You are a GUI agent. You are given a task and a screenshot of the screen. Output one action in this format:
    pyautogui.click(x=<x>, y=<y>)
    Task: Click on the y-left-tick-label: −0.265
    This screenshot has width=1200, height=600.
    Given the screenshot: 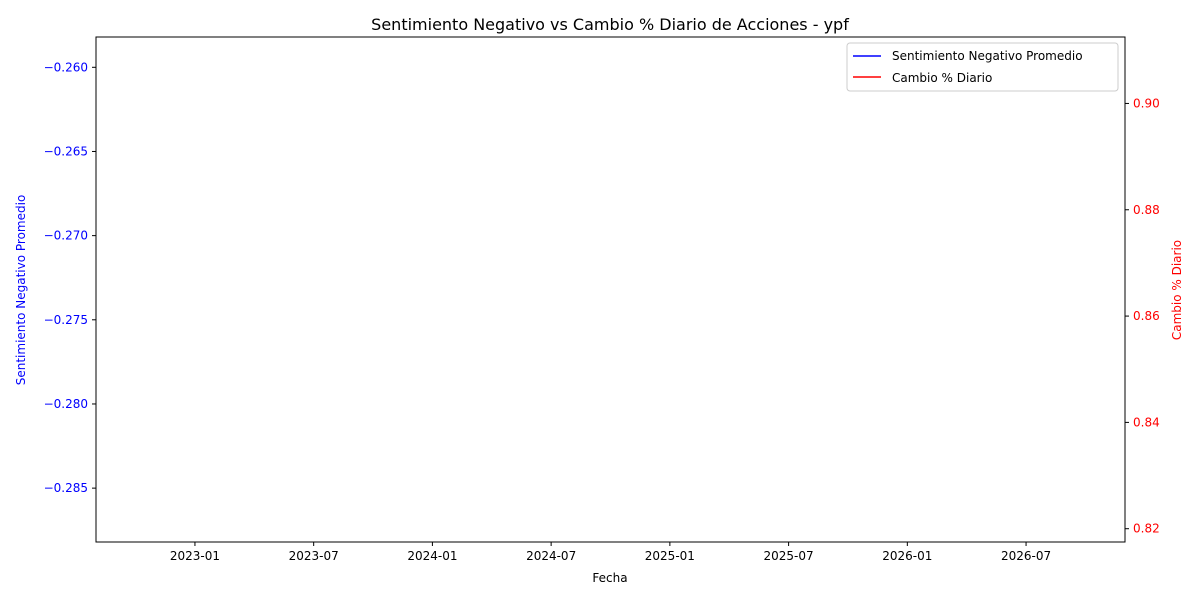 What is the action you would take?
    pyautogui.click(x=66, y=151)
    